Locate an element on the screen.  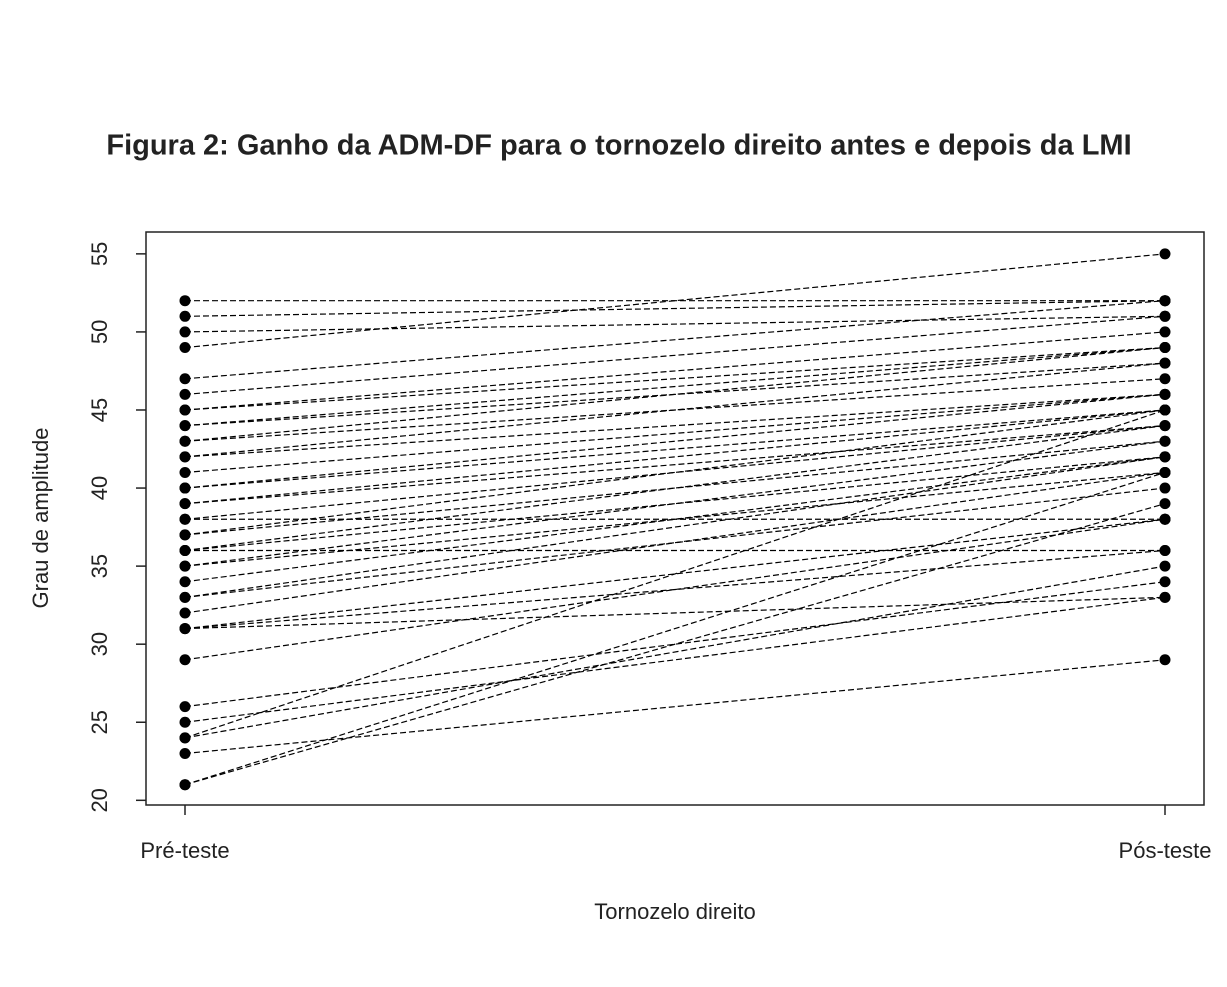
y-tick-label: 25 is located at coordinates (99, 722).